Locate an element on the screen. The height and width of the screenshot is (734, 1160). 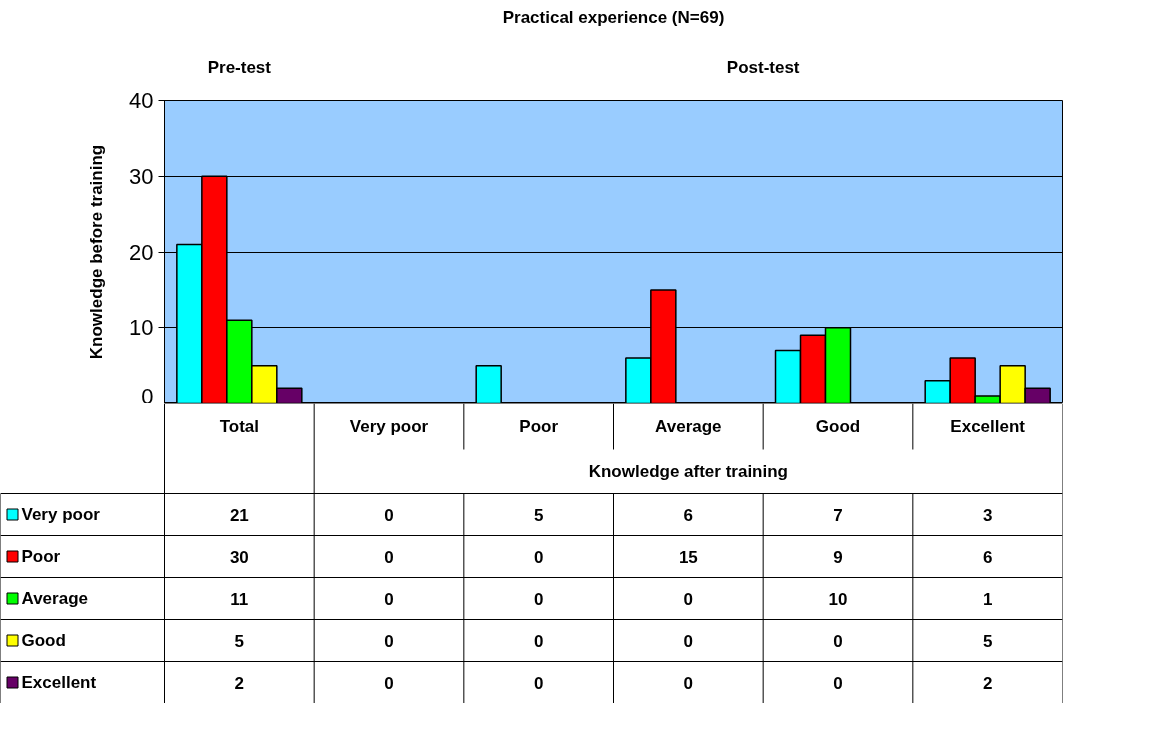
data-label: 15 is located at coordinates (688, 557).